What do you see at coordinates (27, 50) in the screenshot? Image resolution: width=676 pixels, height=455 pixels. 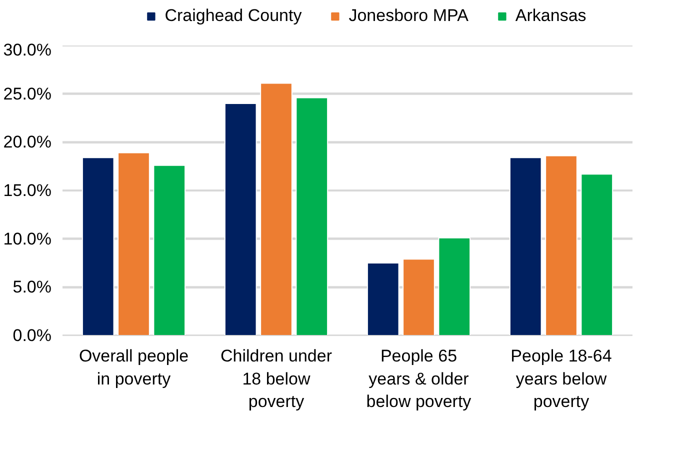 I see `y-tick-label: 30.0%` at bounding box center [27, 50].